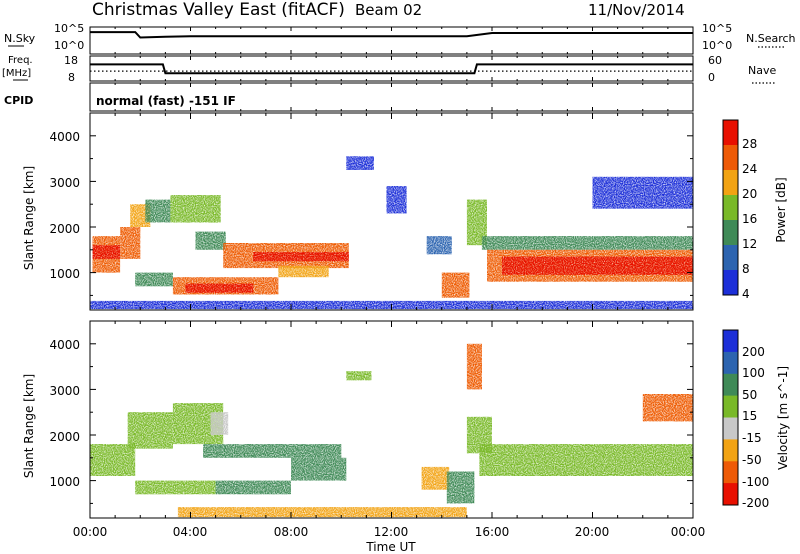 The width and height of the screenshot is (800, 554). Describe the element at coordinates (636, 10) in the screenshot. I see `date-label: 11/Nov/2014` at that location.